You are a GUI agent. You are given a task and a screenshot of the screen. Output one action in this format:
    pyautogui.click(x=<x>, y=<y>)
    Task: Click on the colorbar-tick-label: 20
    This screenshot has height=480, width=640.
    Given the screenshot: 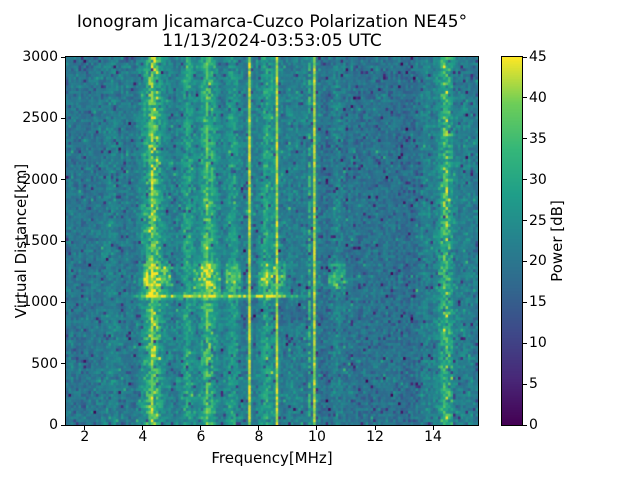 What is the action you would take?
    pyautogui.click(x=538, y=261)
    